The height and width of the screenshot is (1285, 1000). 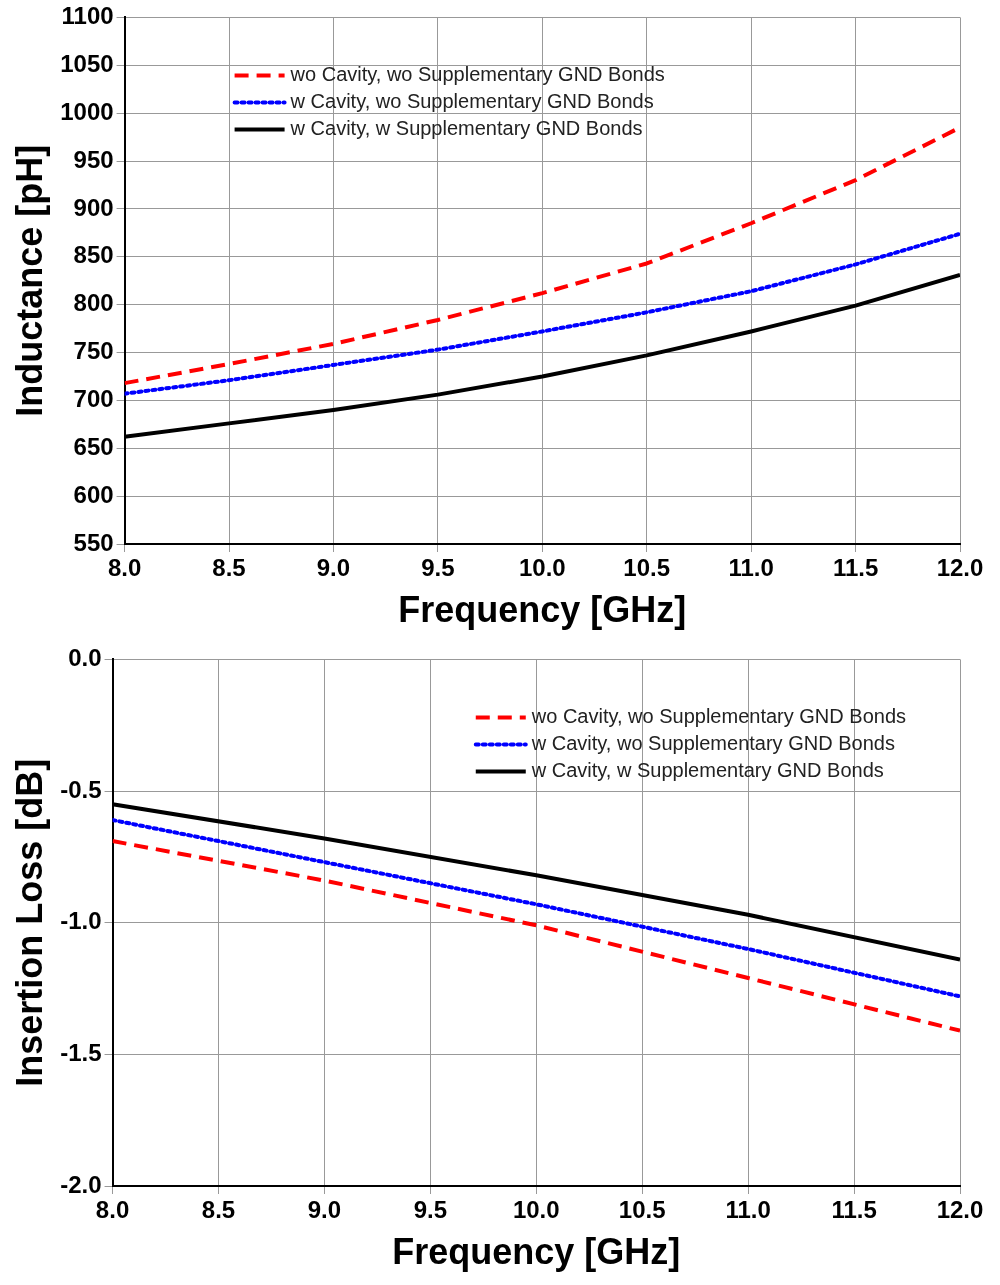 I want to click on y-tick-label: -1.0, so click(x=81, y=921).